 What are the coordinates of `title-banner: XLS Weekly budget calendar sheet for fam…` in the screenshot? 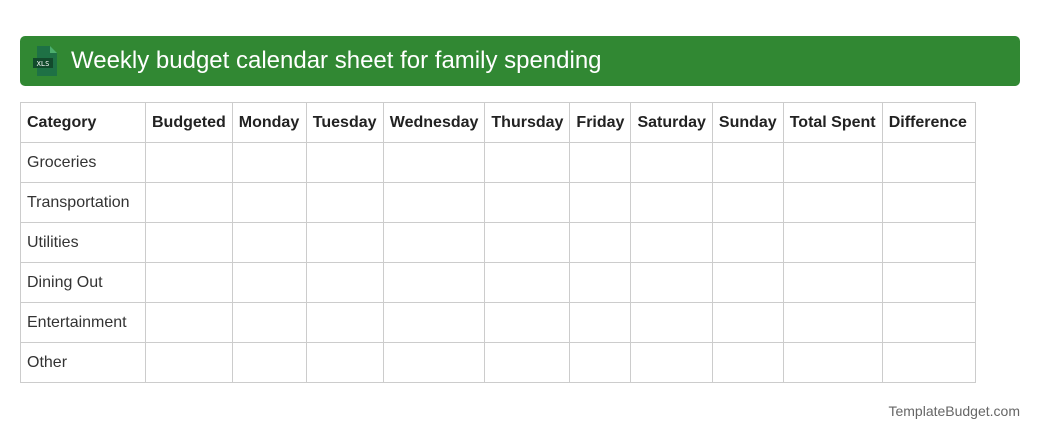 It's located at (520, 61).